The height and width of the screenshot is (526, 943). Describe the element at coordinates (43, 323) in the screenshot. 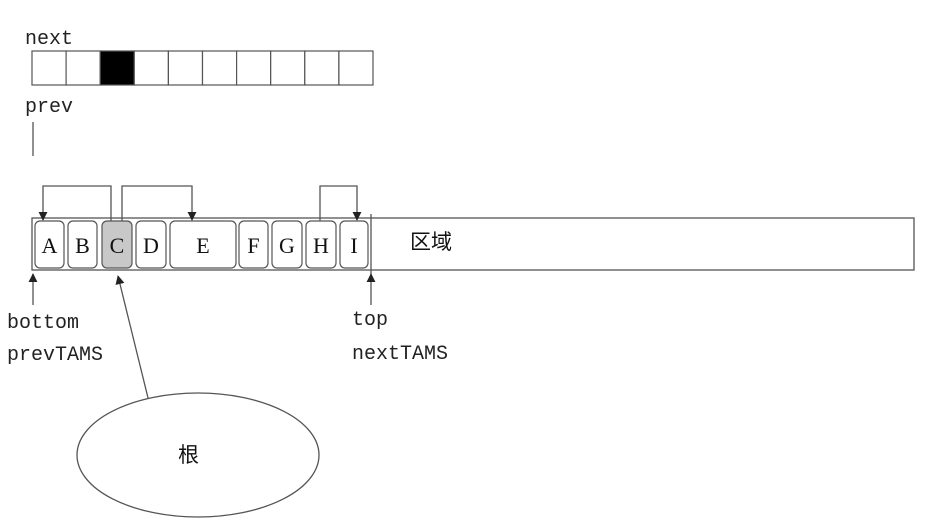

I see `bottom-label: bottom` at that location.